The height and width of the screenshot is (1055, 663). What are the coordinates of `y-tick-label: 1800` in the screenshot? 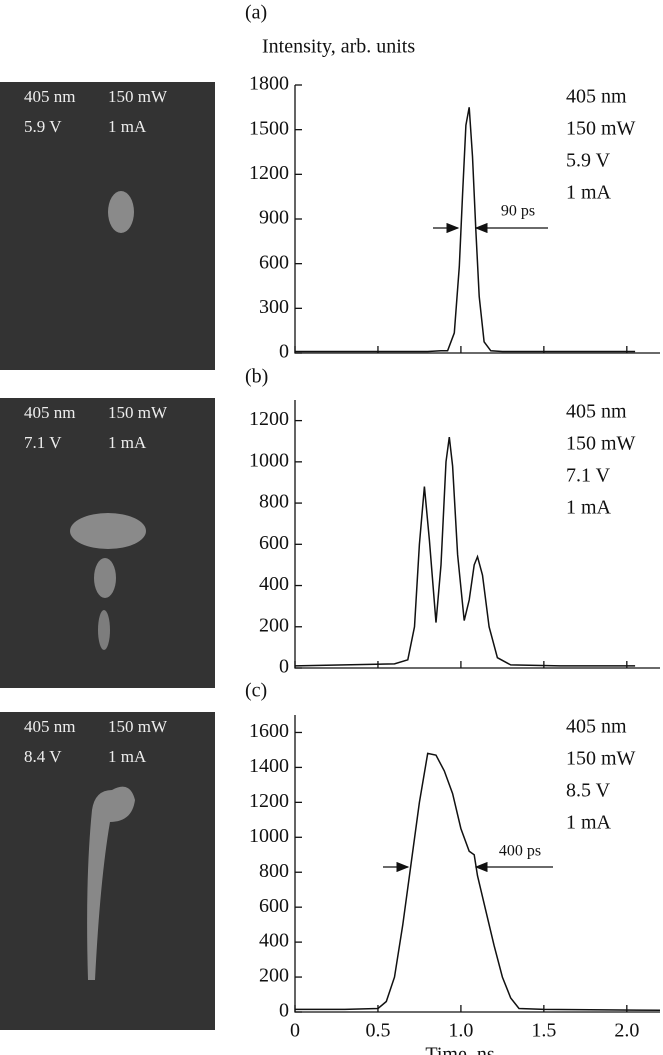 It's located at (269, 84).